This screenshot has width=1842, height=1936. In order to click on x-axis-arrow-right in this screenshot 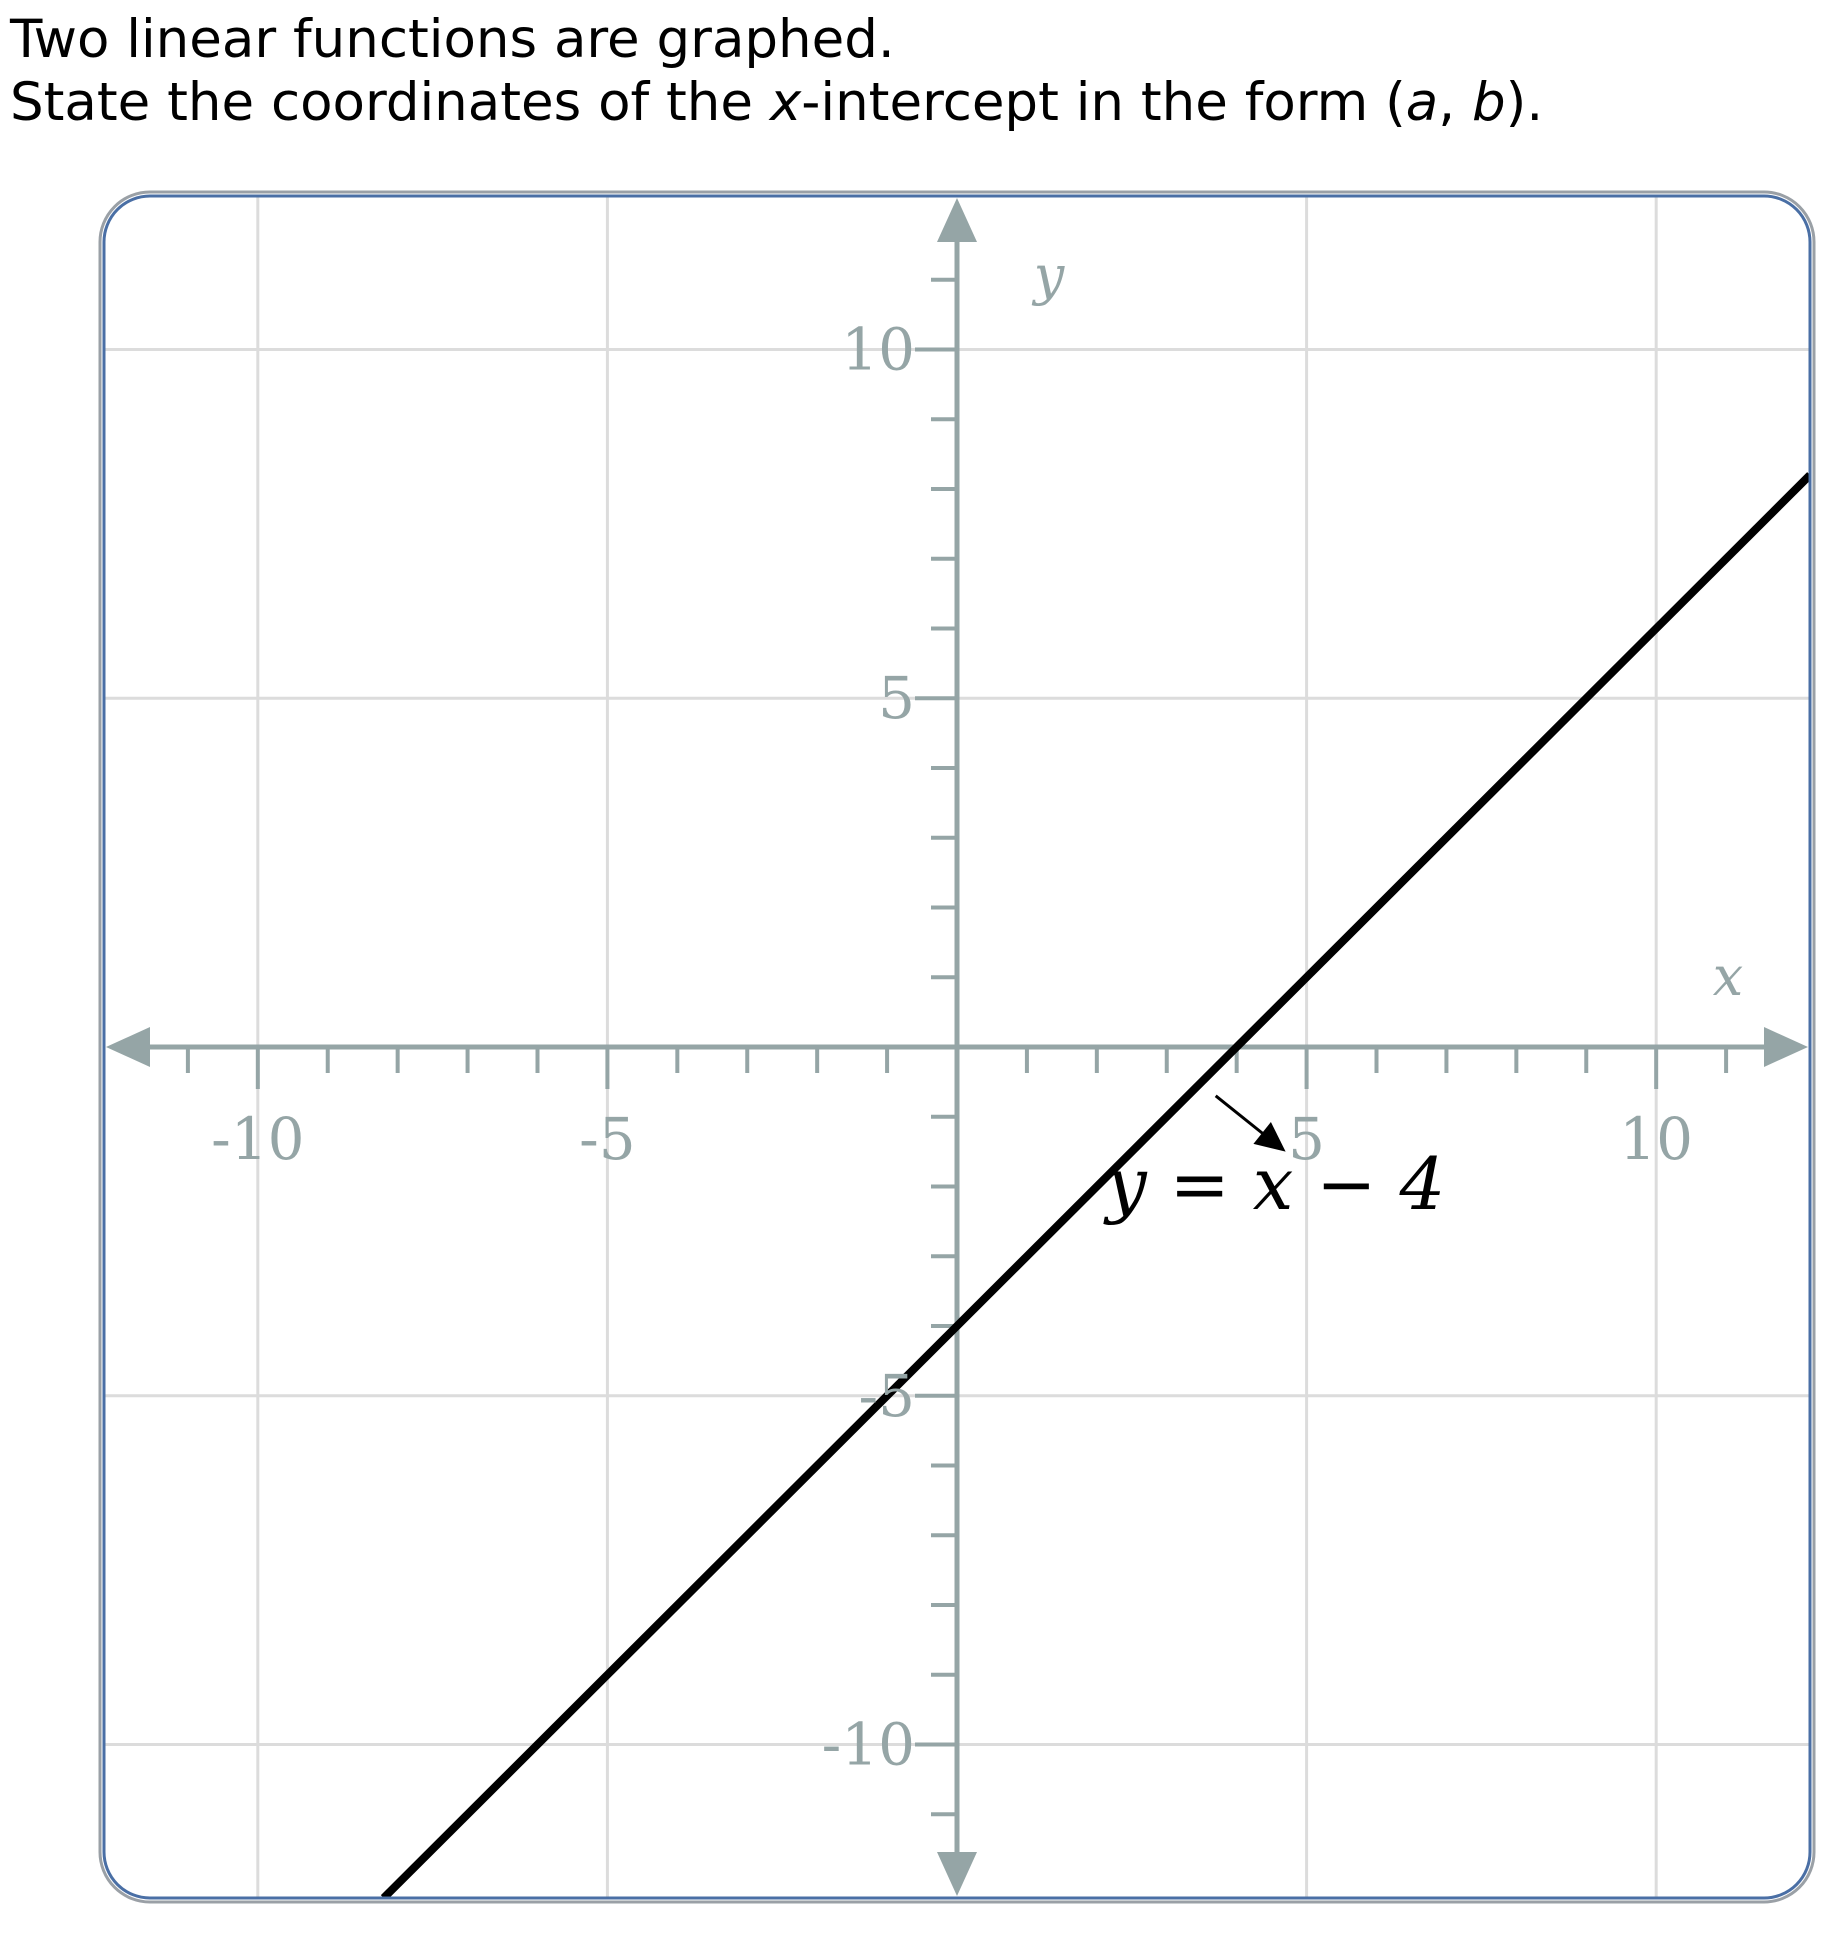, I will do `click(1786, 1047)`.